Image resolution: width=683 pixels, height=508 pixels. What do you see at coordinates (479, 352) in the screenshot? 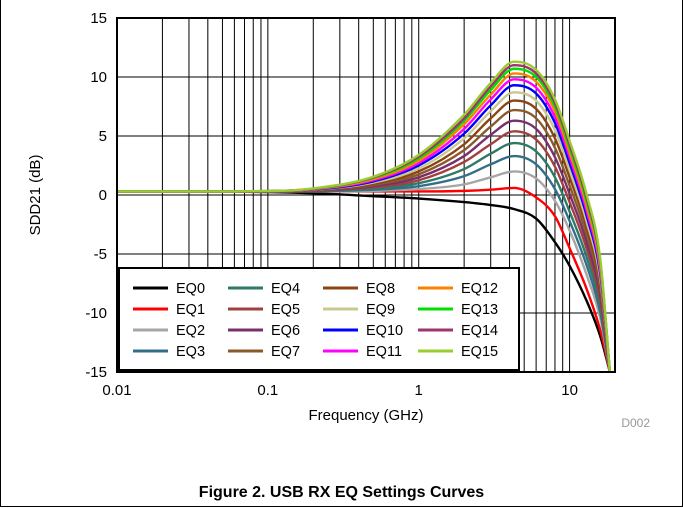
I see `legend-label: EQ15` at bounding box center [479, 352].